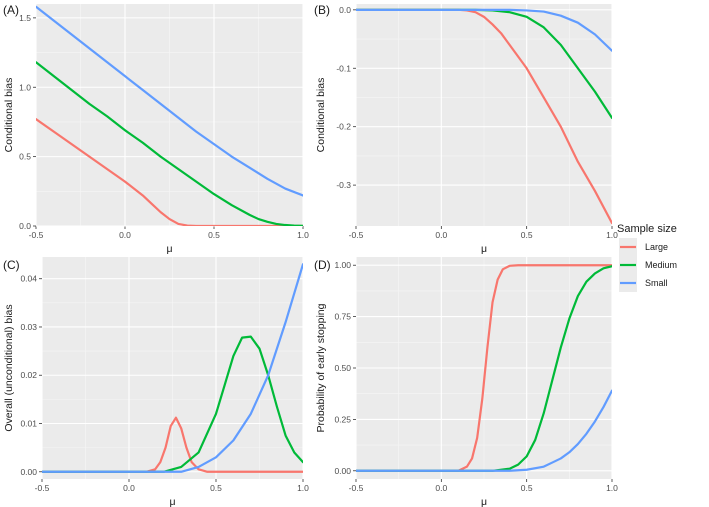 This screenshot has width=709, height=507. What do you see at coordinates (25, 226) in the screenshot?
I see `panel-a-y-tick-label: 0.0` at bounding box center [25, 226].